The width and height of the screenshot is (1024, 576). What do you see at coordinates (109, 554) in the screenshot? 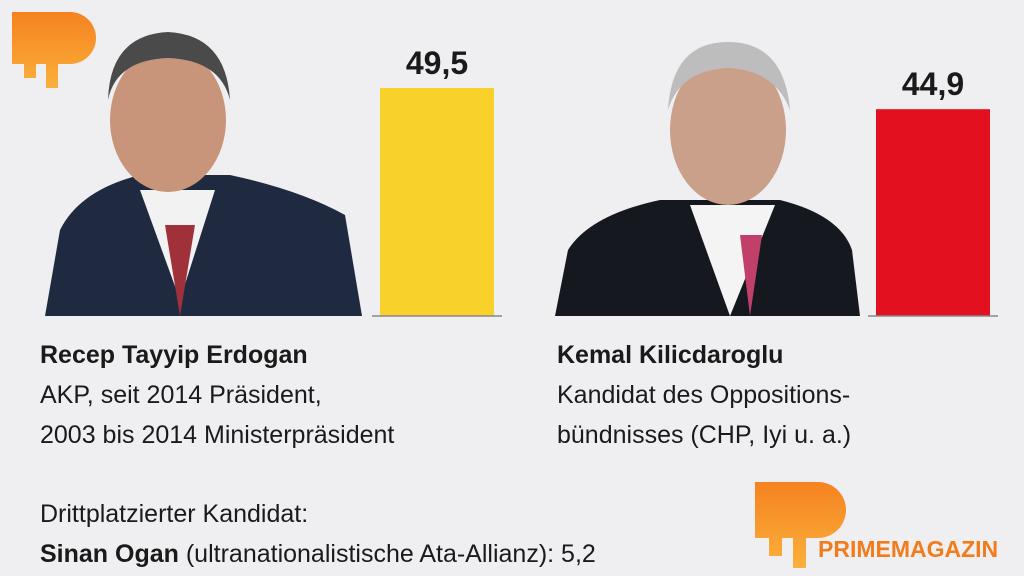
I see `third-name: Sinan Ogan` at bounding box center [109, 554].